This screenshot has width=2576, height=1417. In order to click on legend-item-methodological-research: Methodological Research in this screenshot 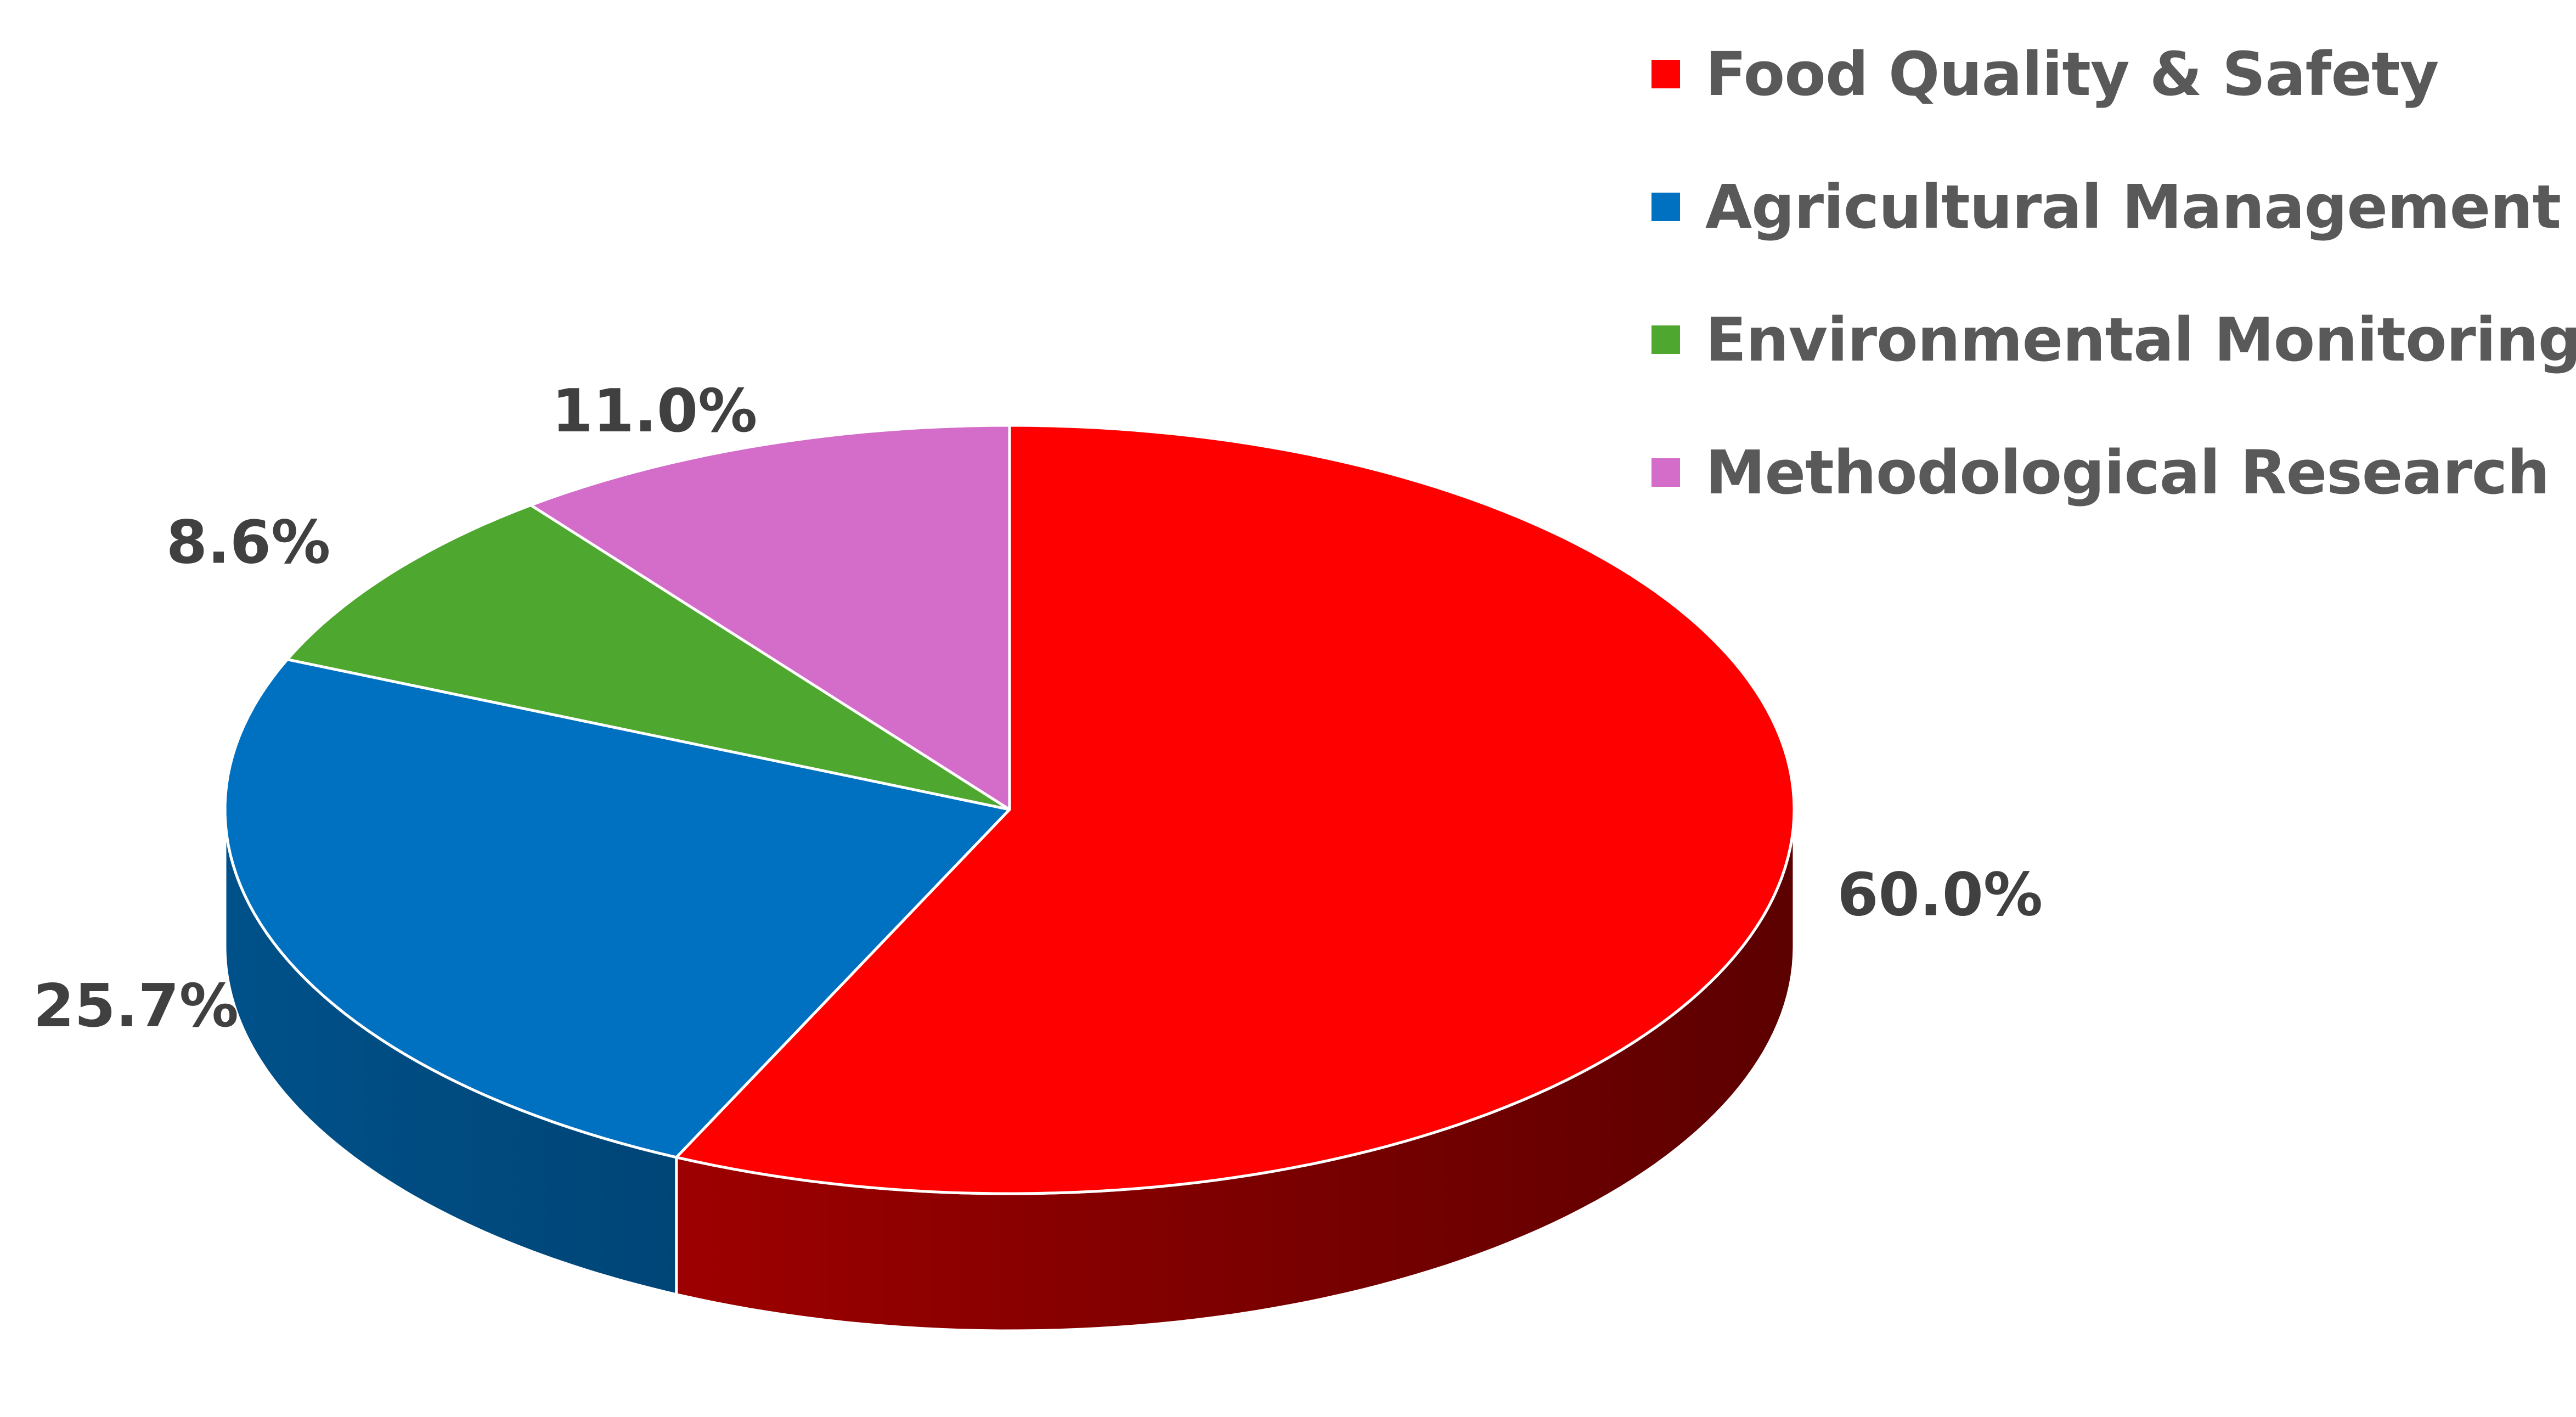, I will do `click(2113, 472)`.